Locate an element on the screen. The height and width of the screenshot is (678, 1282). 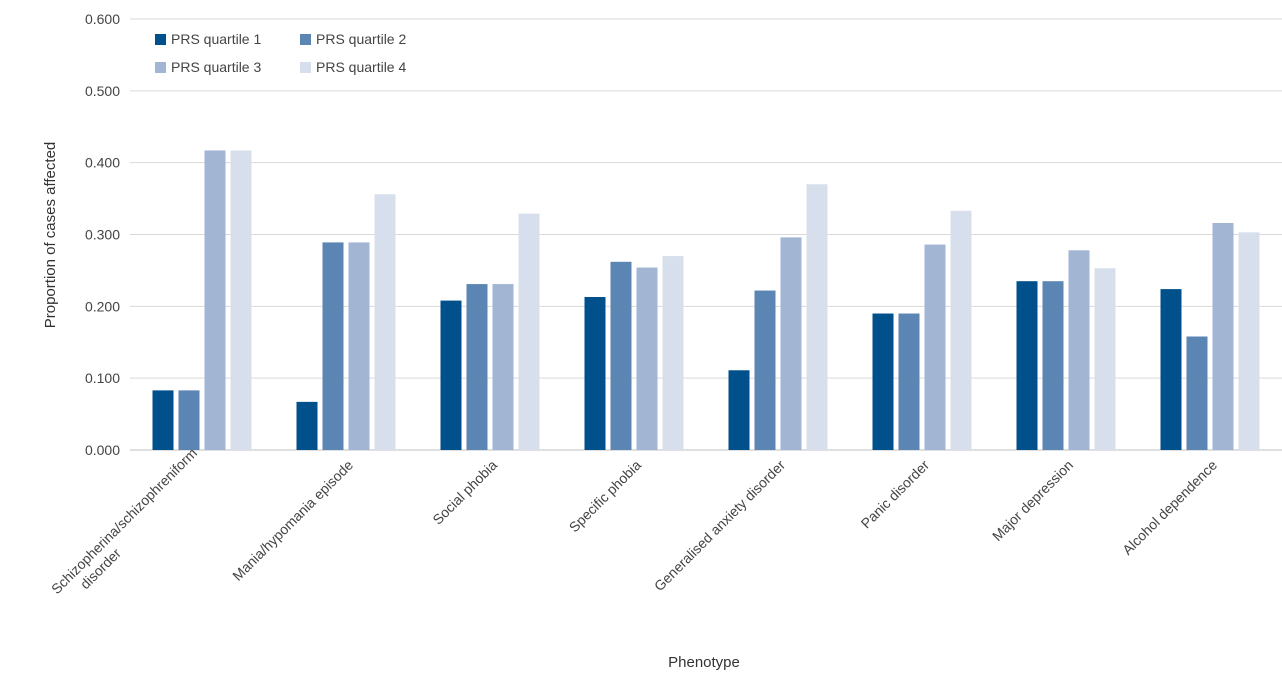
bar-q1-cat7 is located at coordinates (1027, 365).